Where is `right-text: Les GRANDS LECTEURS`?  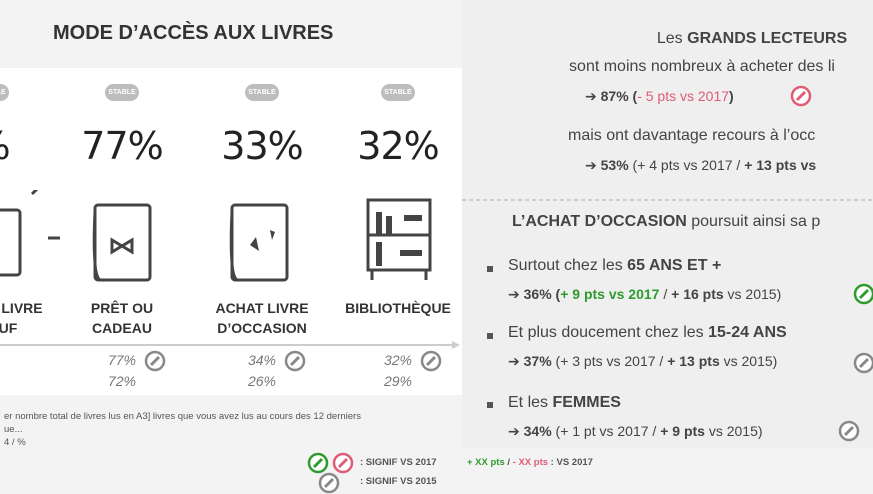 right-text: Les GRANDS LECTEURS is located at coordinates (752, 39).